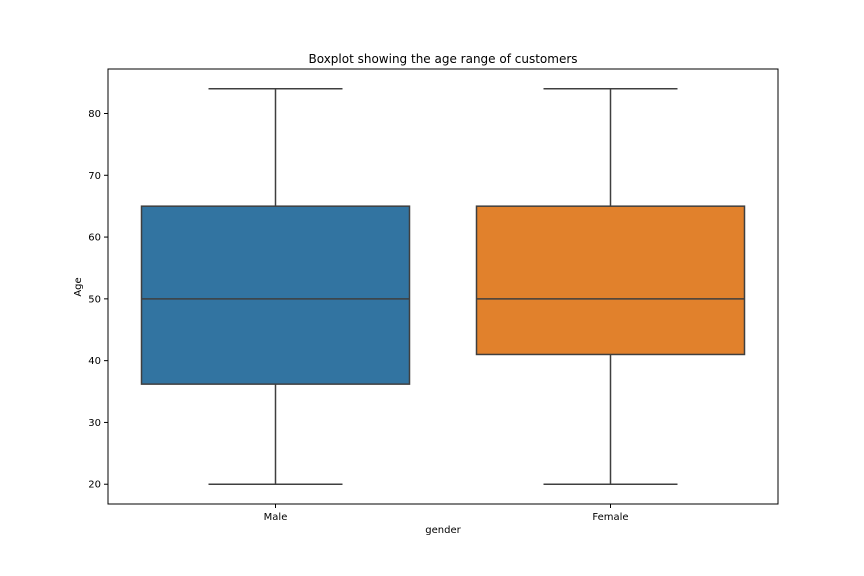 Image resolution: width=864 pixels, height=576 pixels. What do you see at coordinates (78, 286) in the screenshot?
I see `y-axis-label: Age` at bounding box center [78, 286].